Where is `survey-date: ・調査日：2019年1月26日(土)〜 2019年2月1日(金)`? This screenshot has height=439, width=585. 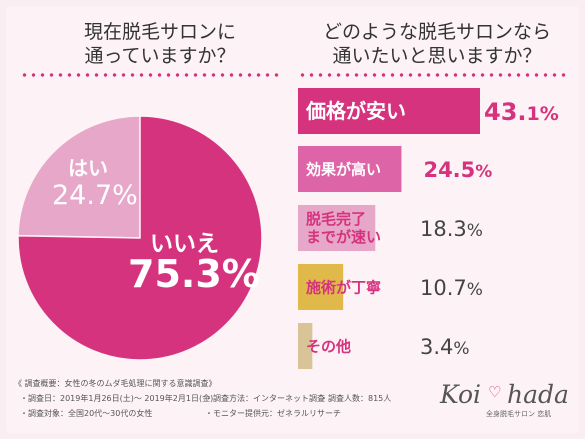 survey-date: ・調査日：2019年1月26日(土)〜 2019年2月1日(金) is located at coordinates (117, 398).